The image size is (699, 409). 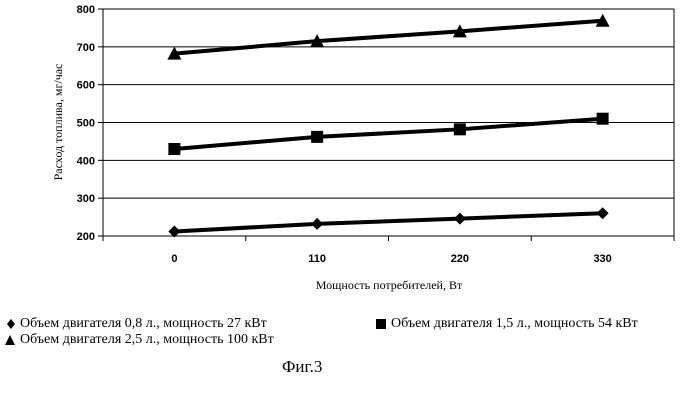 What do you see at coordinates (11, 324) in the screenshot?
I see `diamond-icon` at bounding box center [11, 324].